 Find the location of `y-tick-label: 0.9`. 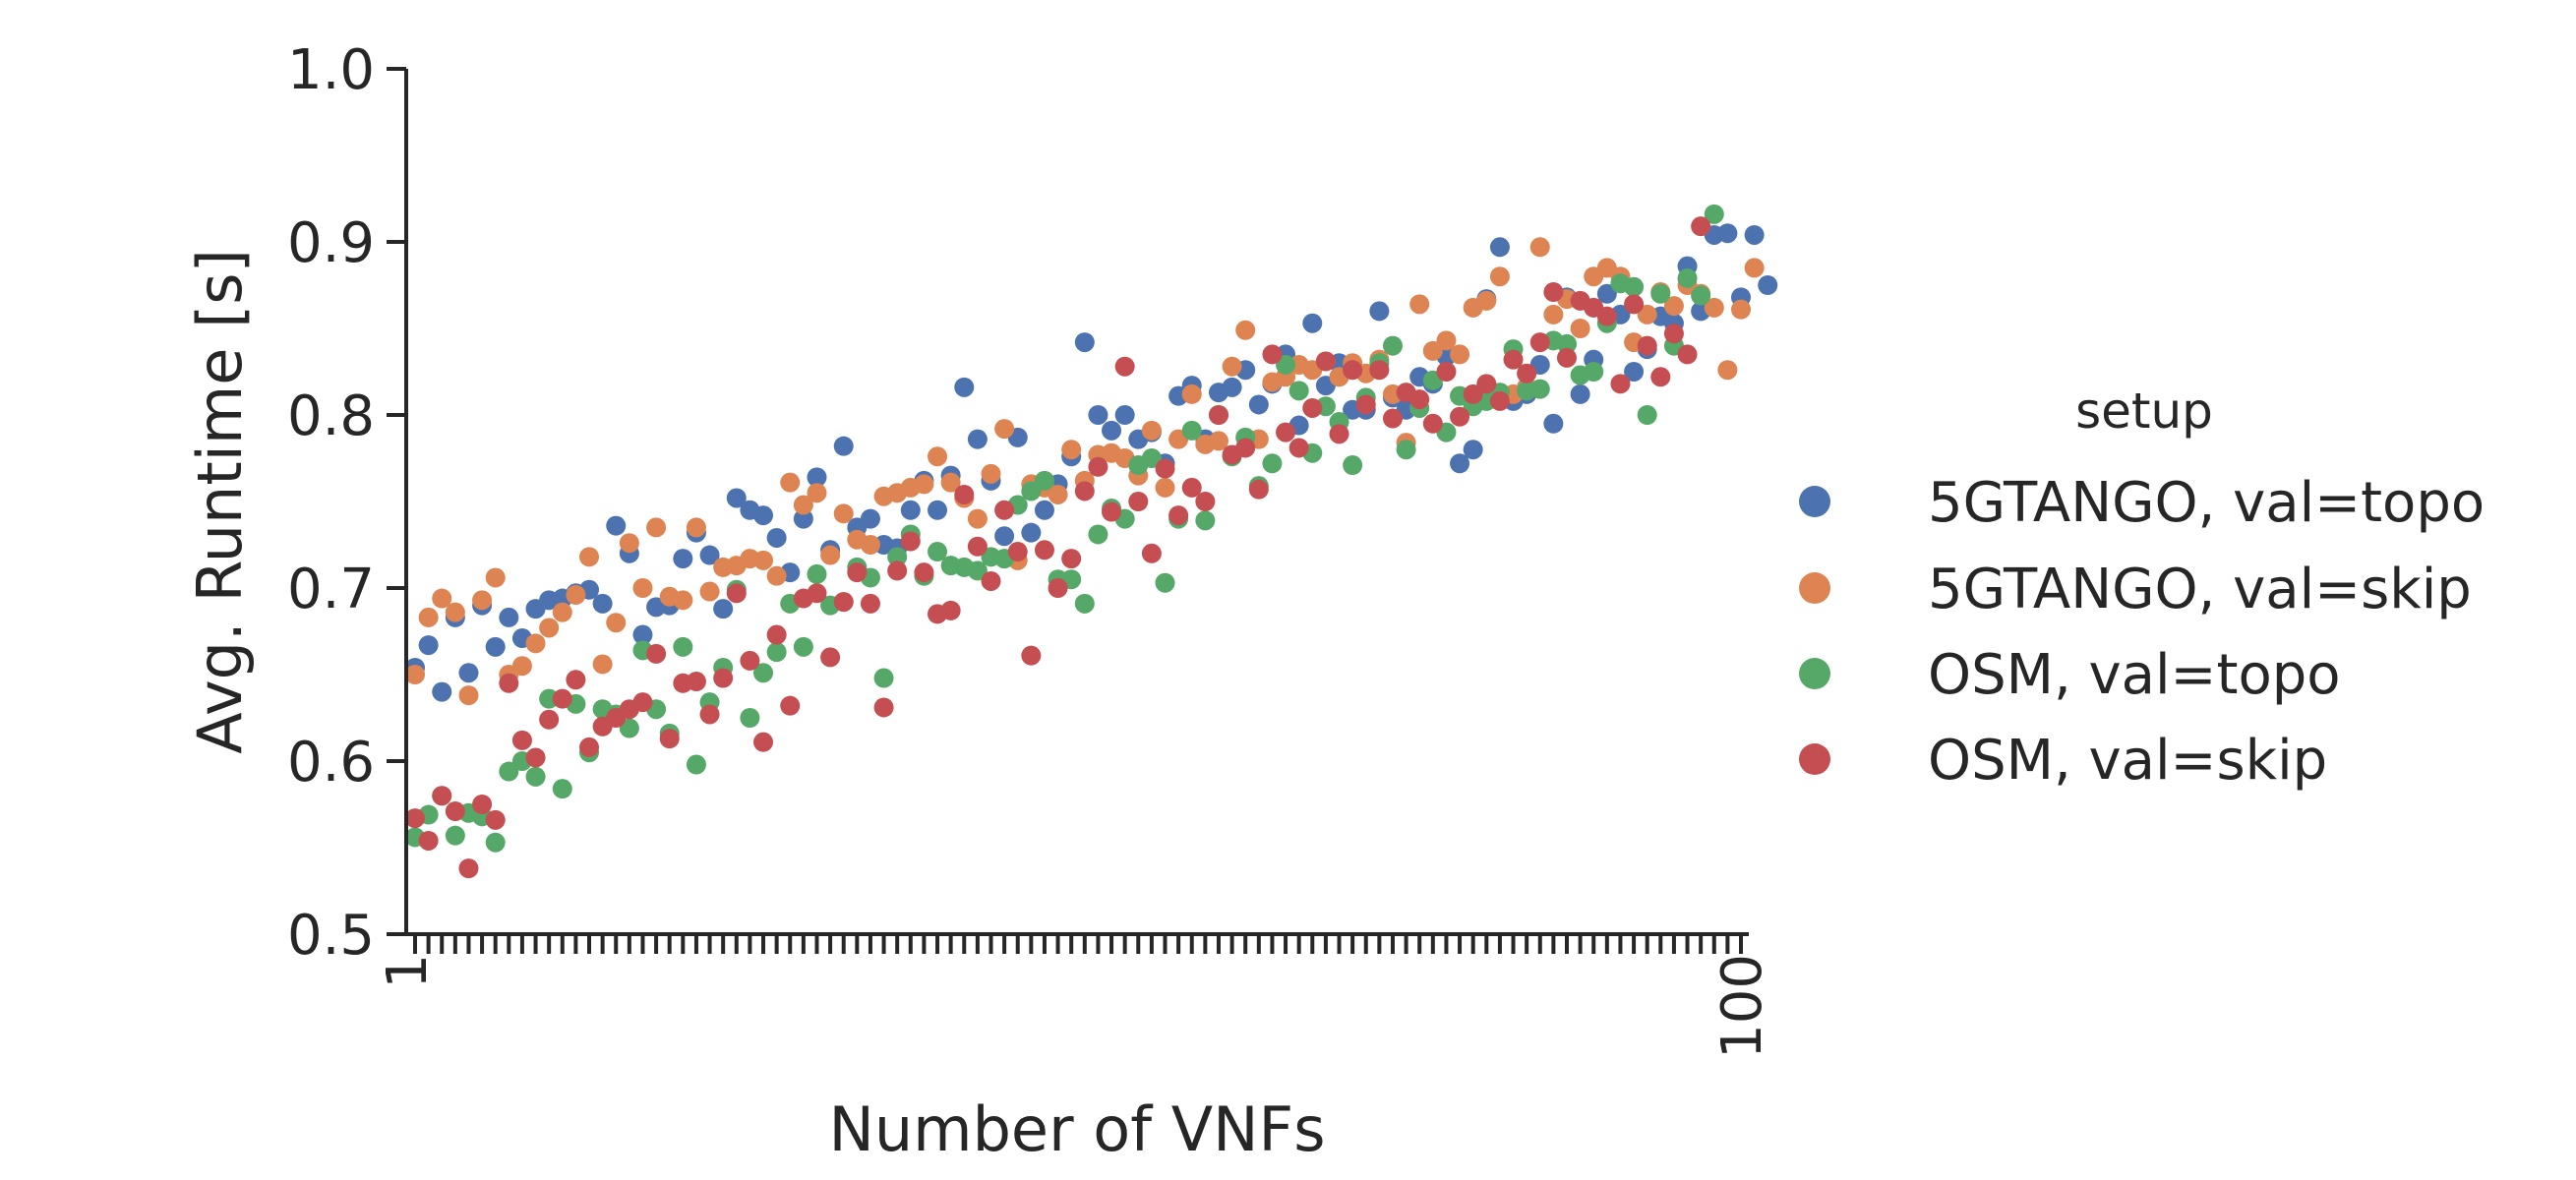

y-tick-label: 0.9 is located at coordinates (331, 243).